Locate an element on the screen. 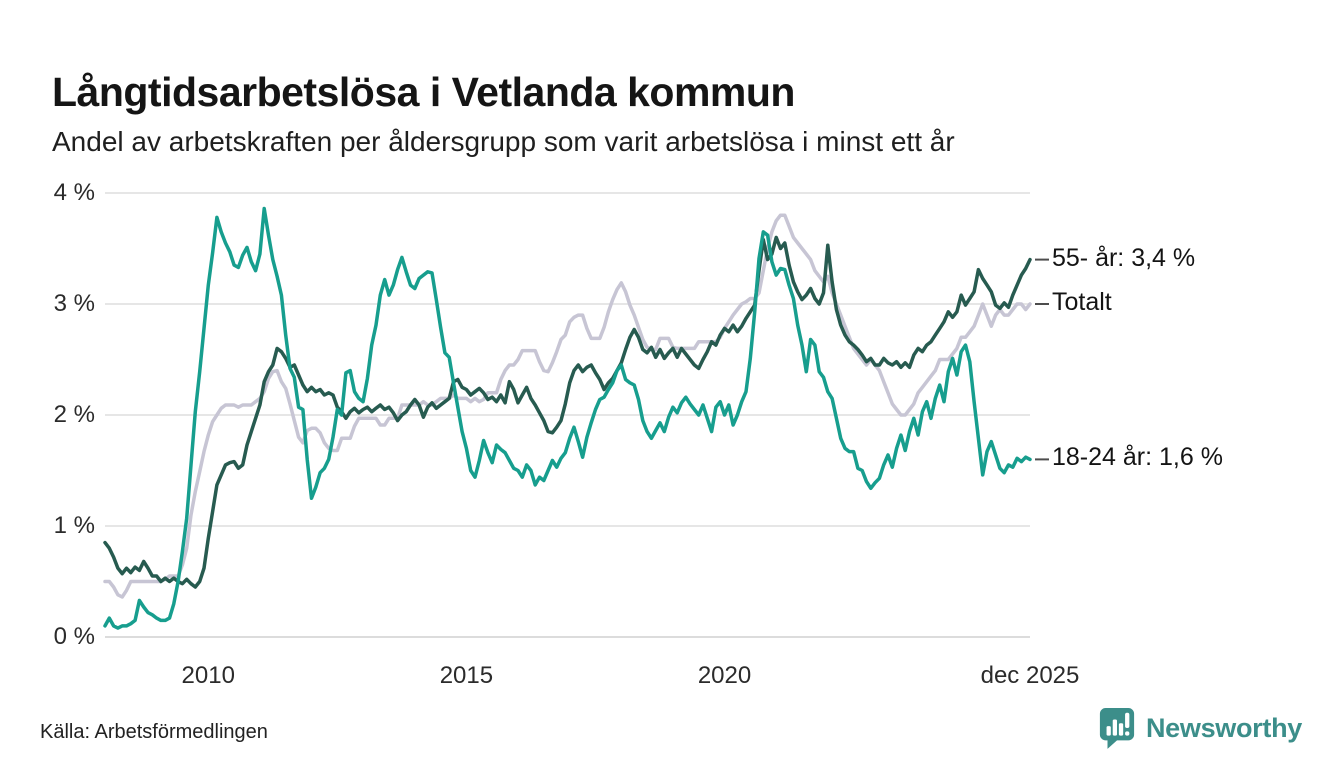 The width and height of the screenshot is (1340, 780). x-tick-label: 2015 is located at coordinates (466, 675).